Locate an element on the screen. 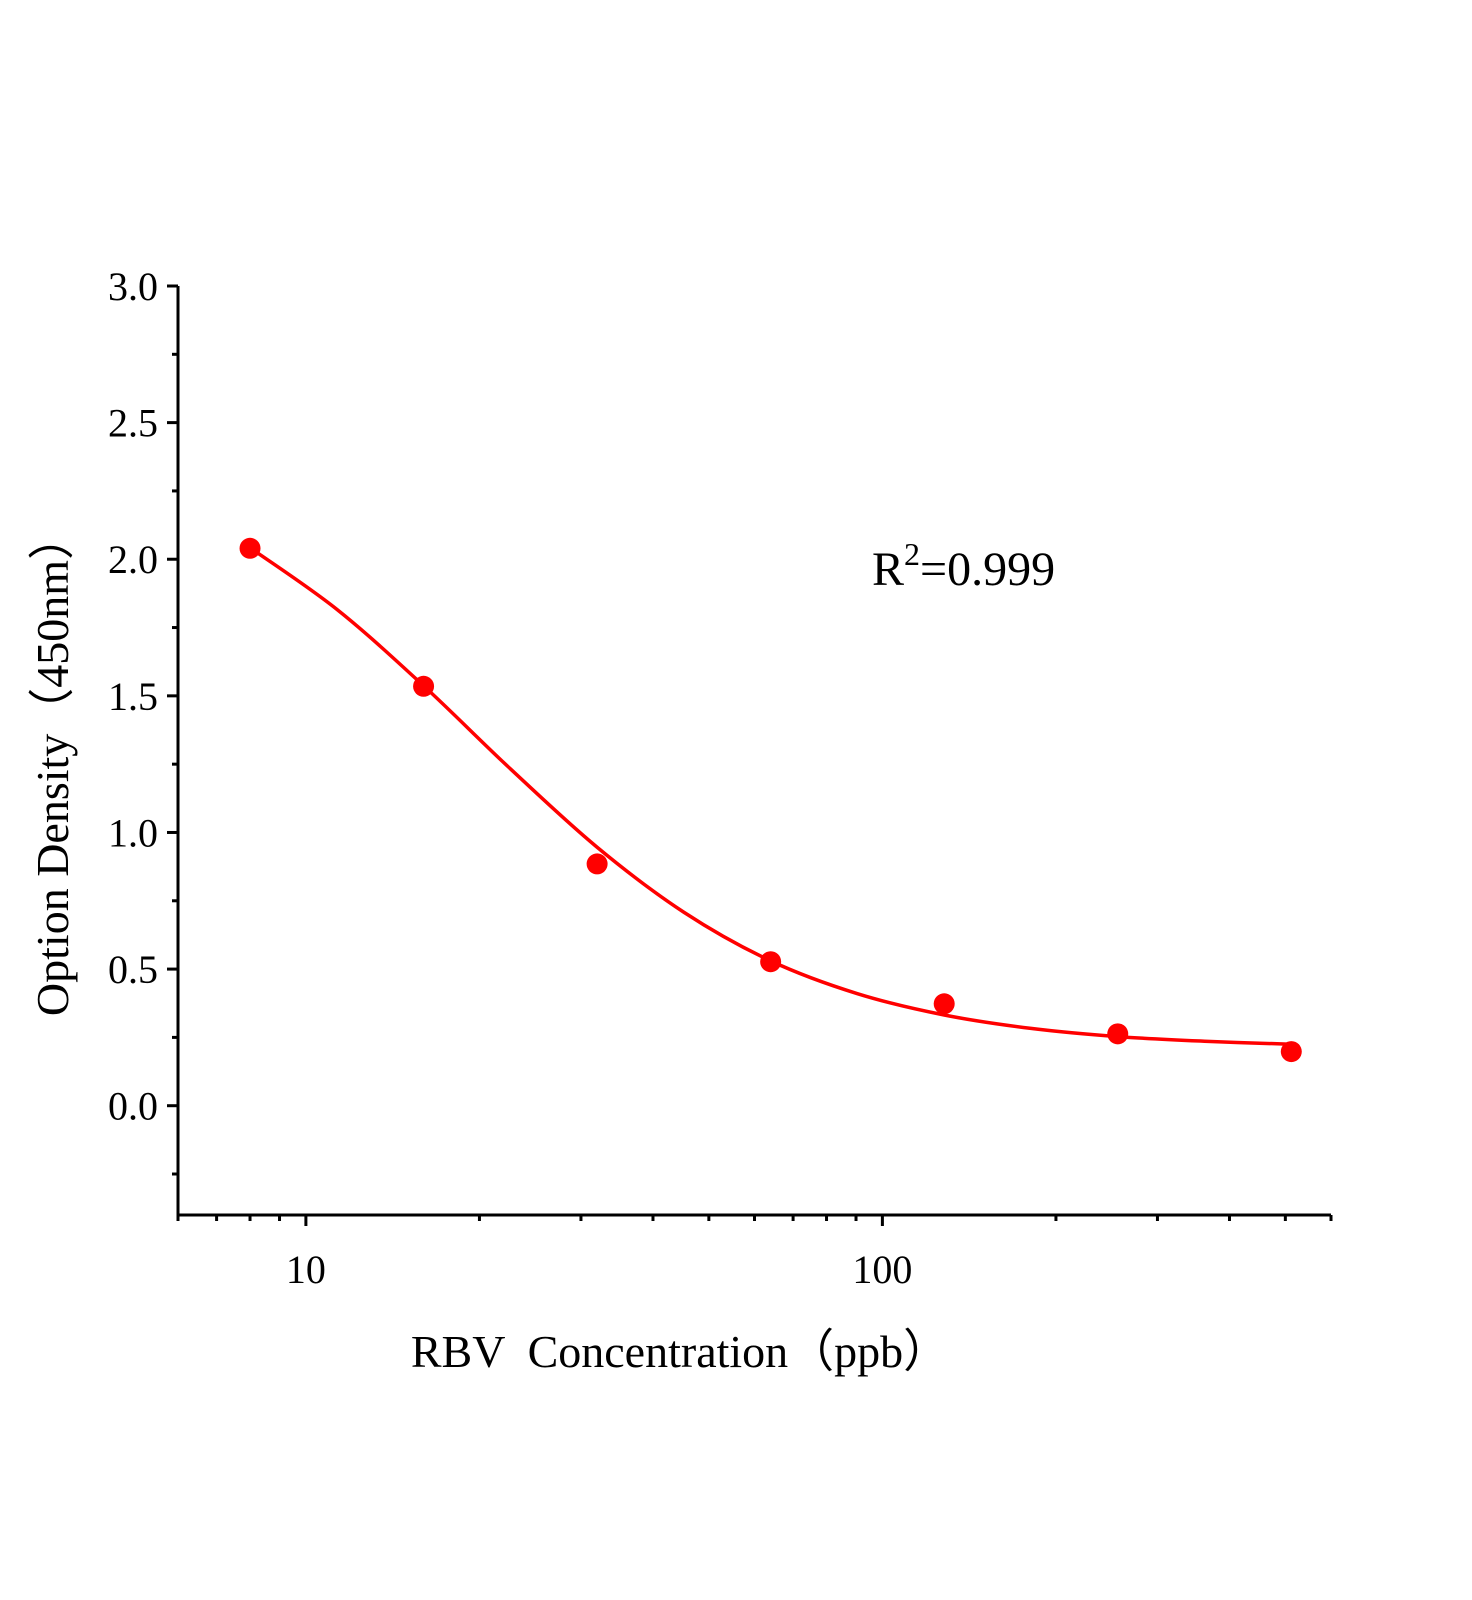  annotation-base: R is located at coordinates (888, 569).